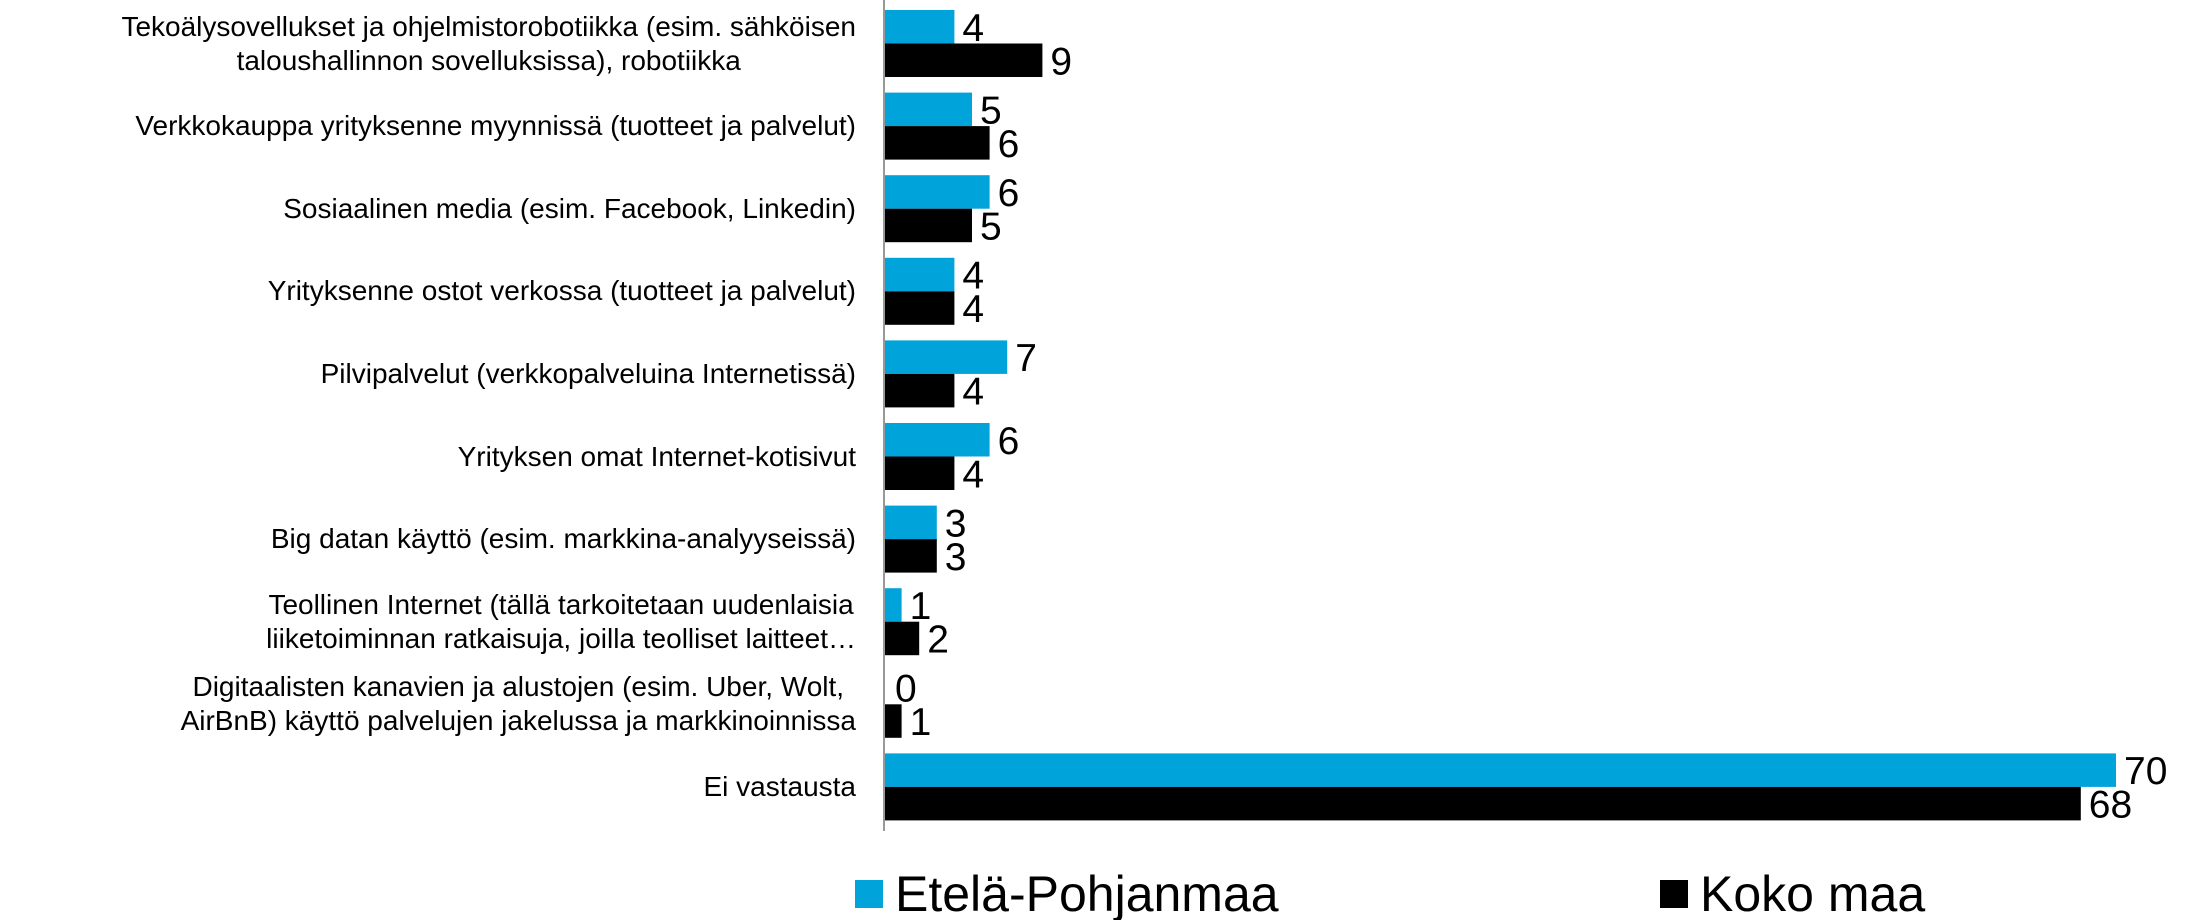 The width and height of the screenshot is (2190, 920). Describe the element at coordinates (2110, 805) in the screenshot. I see `data-label: 68` at that location.